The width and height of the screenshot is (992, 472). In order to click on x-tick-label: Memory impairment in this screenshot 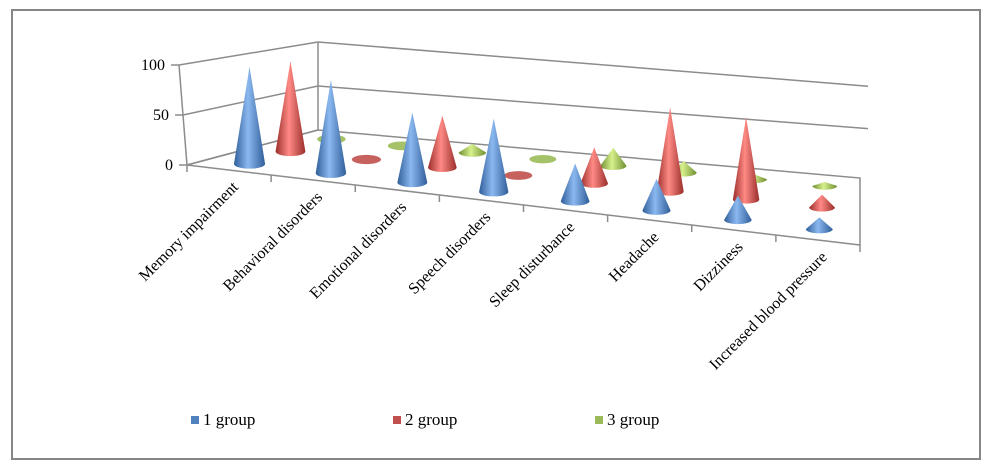, I will do `click(189, 231)`.